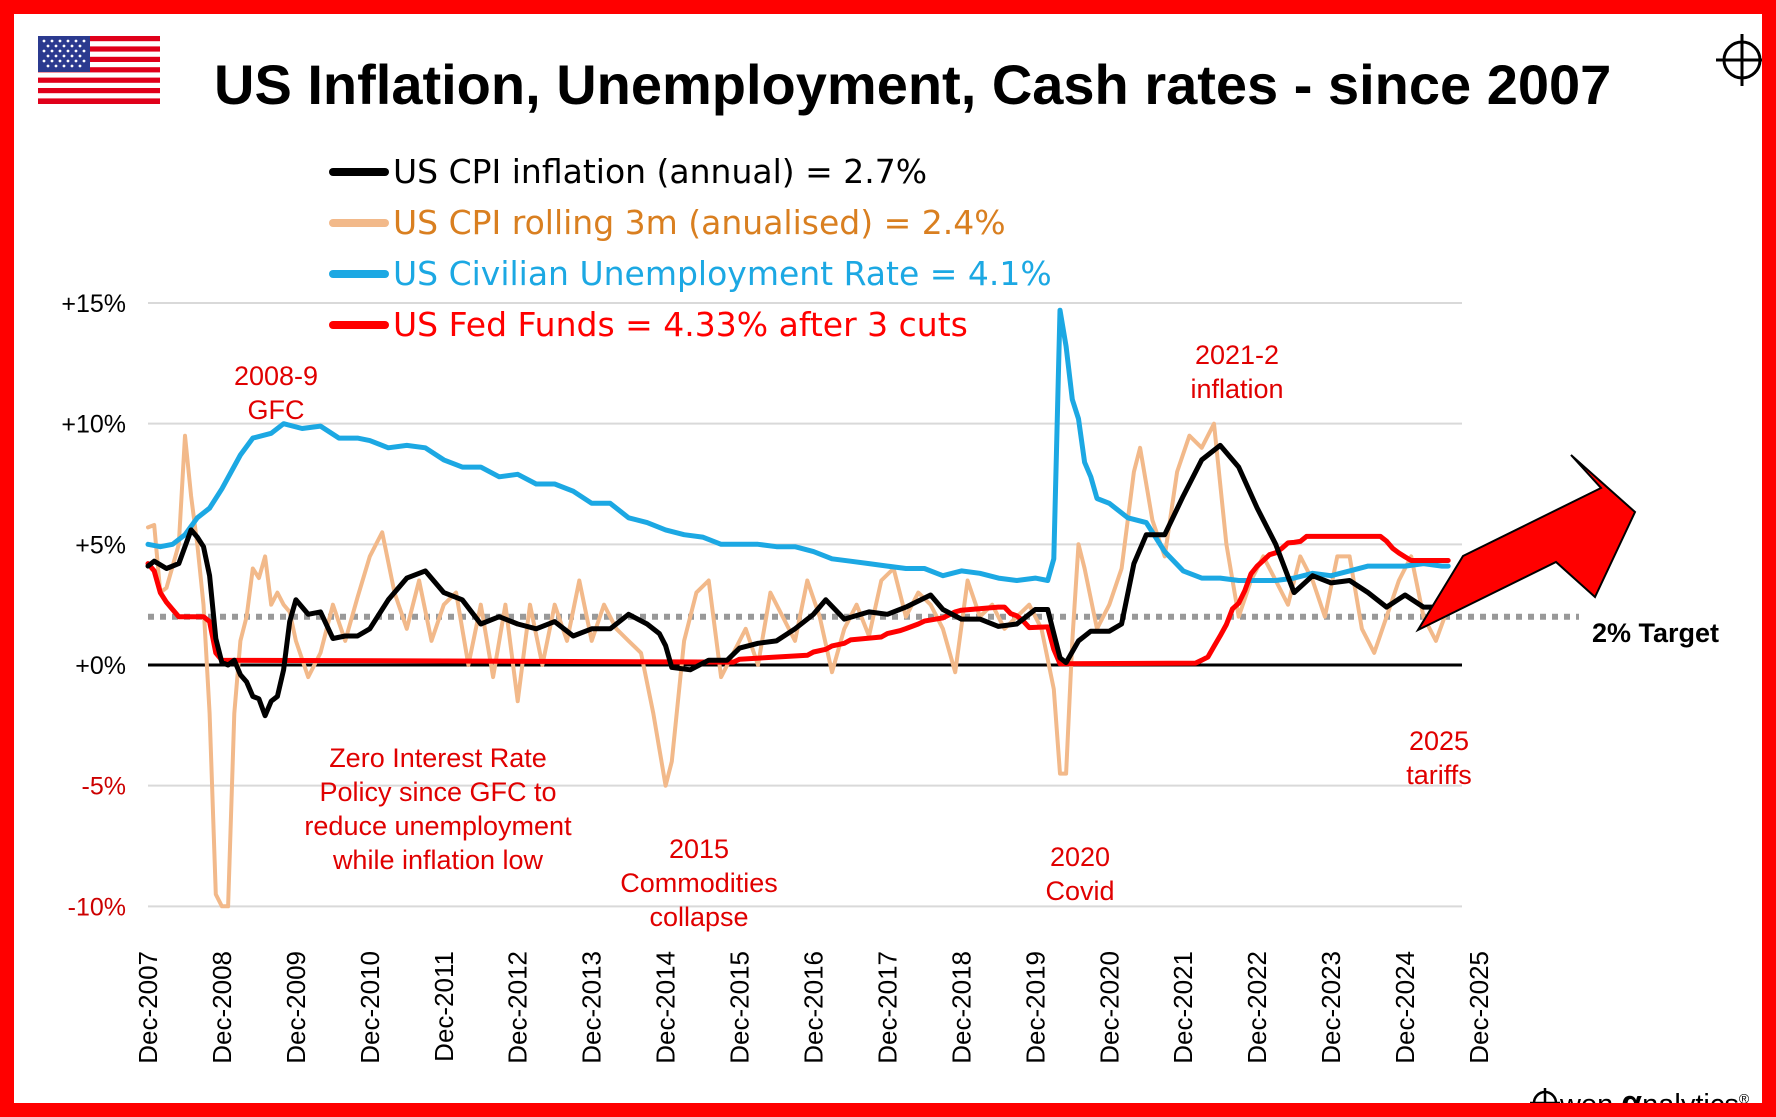  What do you see at coordinates (359, 171) in the screenshot?
I see `legend-swatch-cpi-annual` at bounding box center [359, 171].